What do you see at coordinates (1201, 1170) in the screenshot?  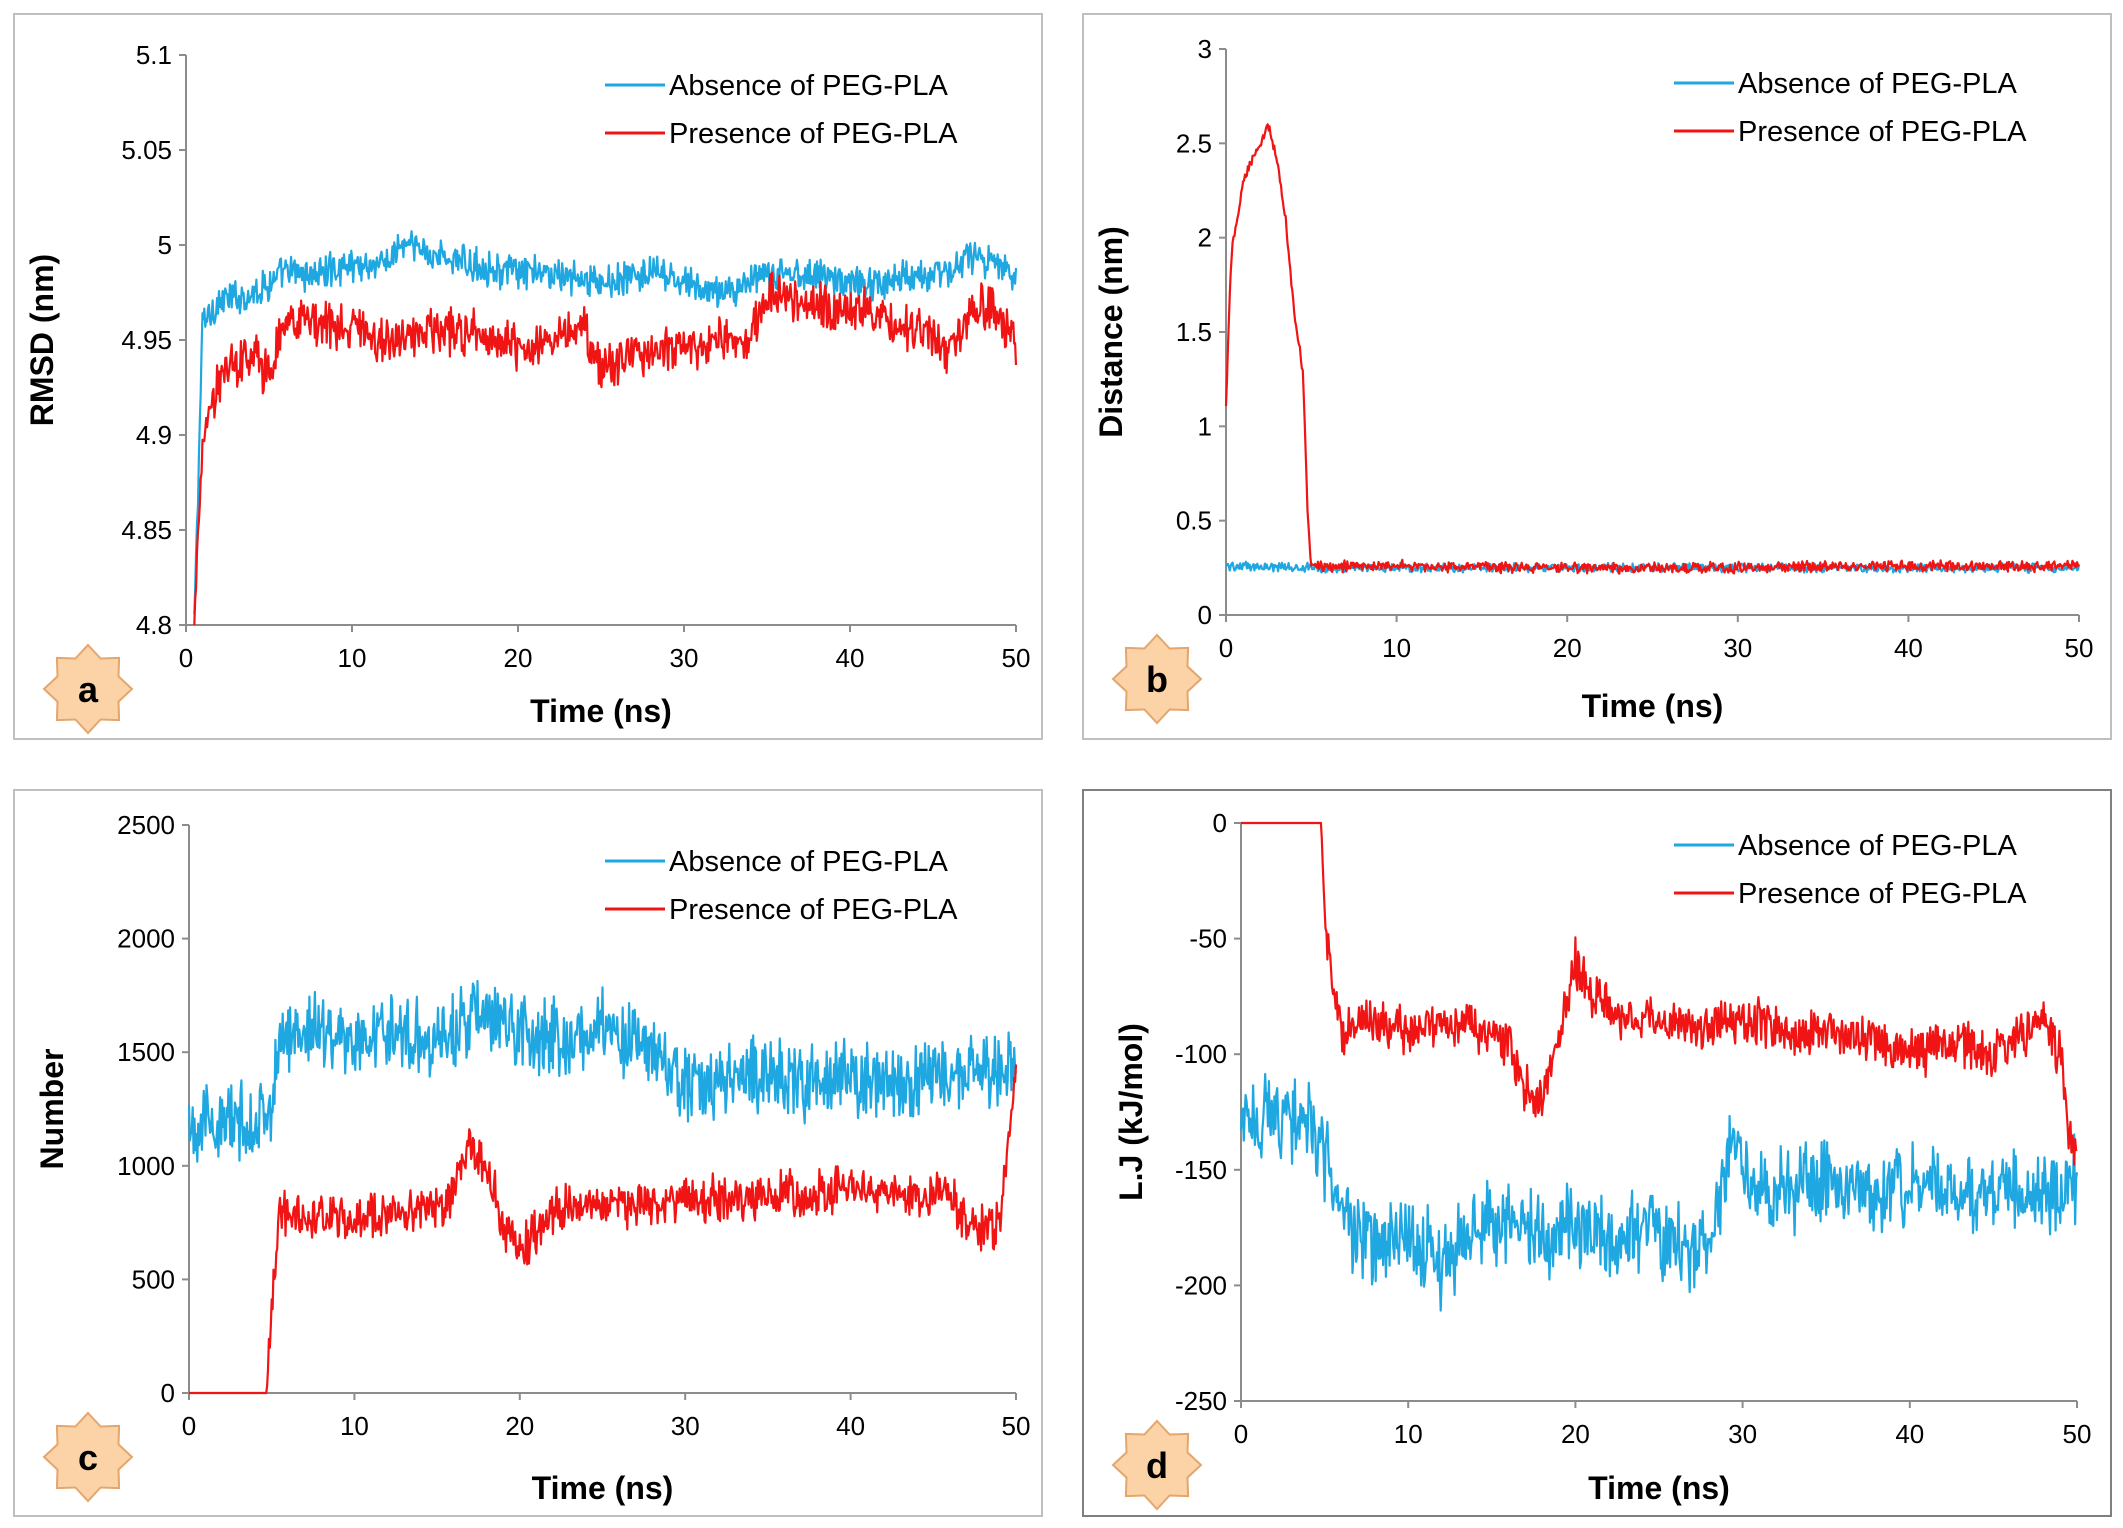 I see `y-tick-label: -150` at bounding box center [1201, 1170].